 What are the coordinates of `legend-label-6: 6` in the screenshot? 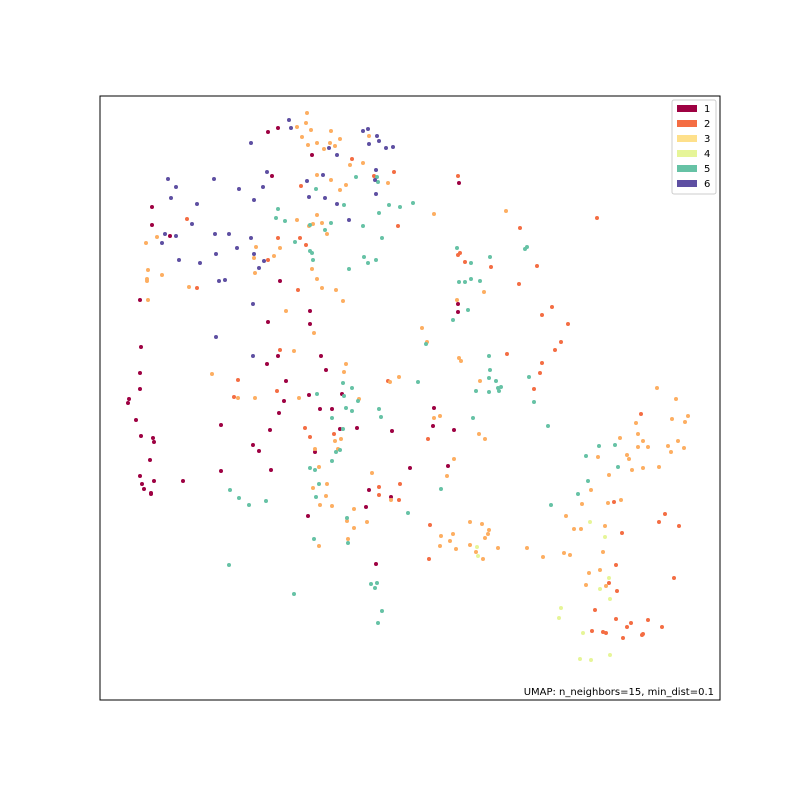 It's located at (707, 184).